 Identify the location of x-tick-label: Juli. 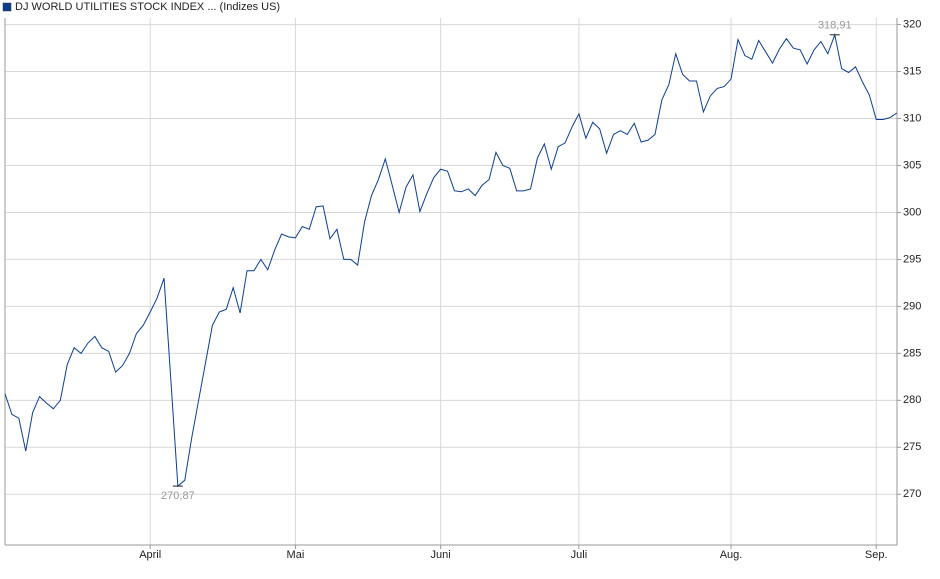
(579, 555).